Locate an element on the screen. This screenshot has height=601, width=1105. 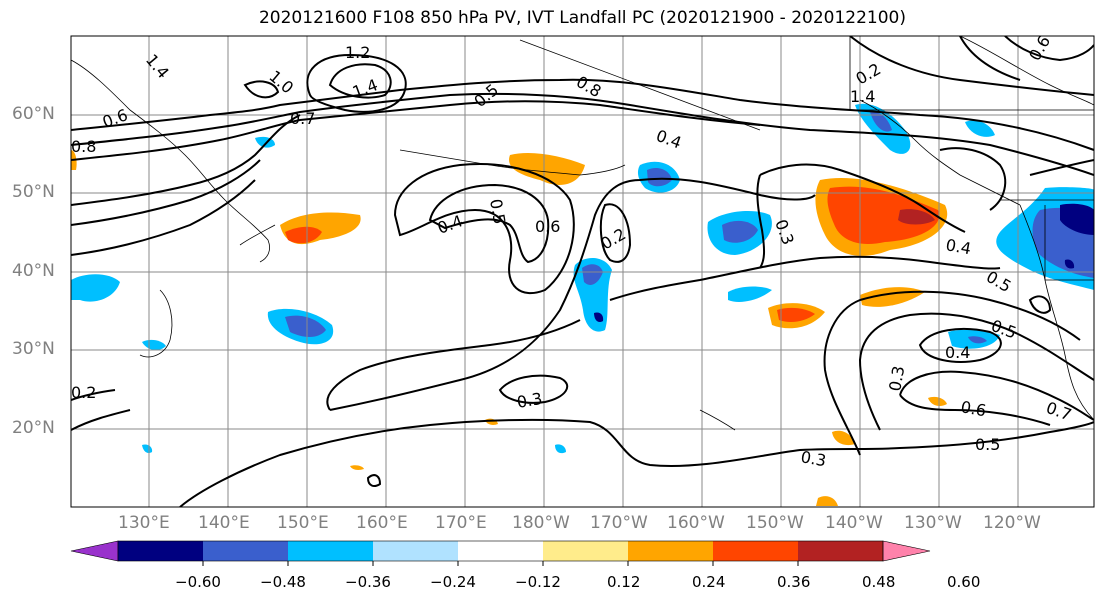
colorbar is located at coordinates (500, 553).